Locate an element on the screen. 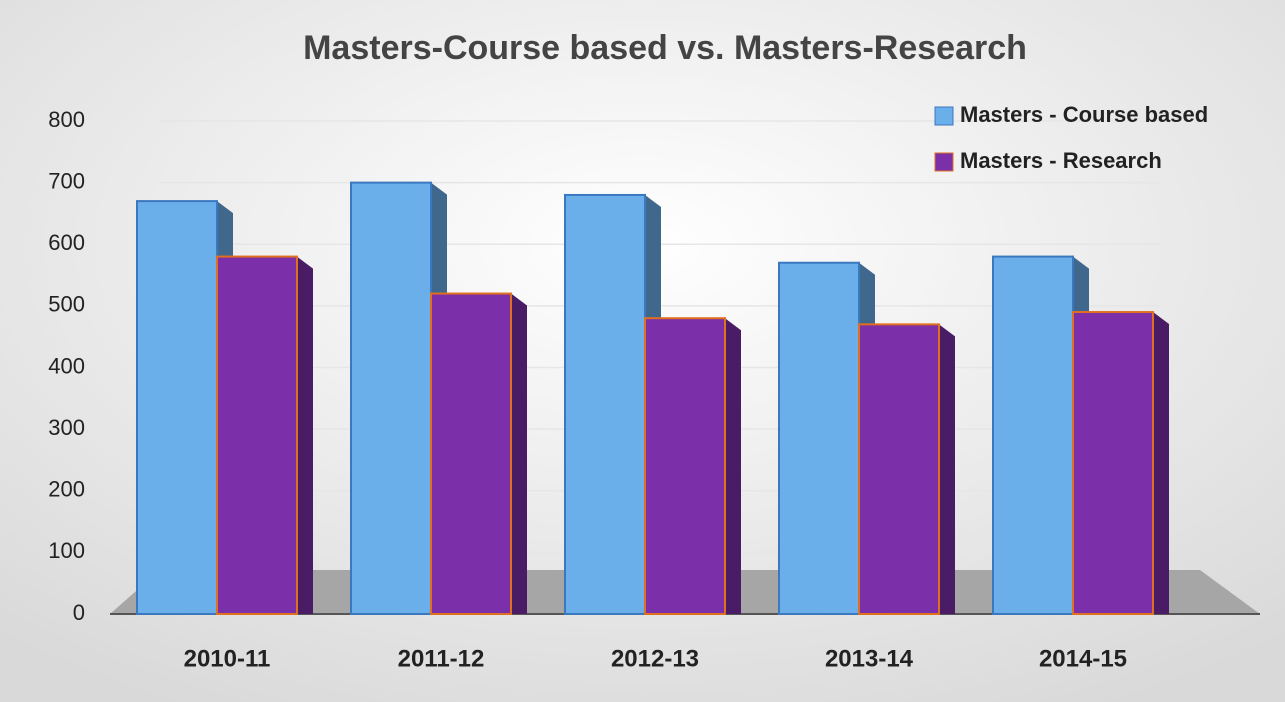 The image size is (1285, 702). y-tick-label: 0 is located at coordinates (79, 612).